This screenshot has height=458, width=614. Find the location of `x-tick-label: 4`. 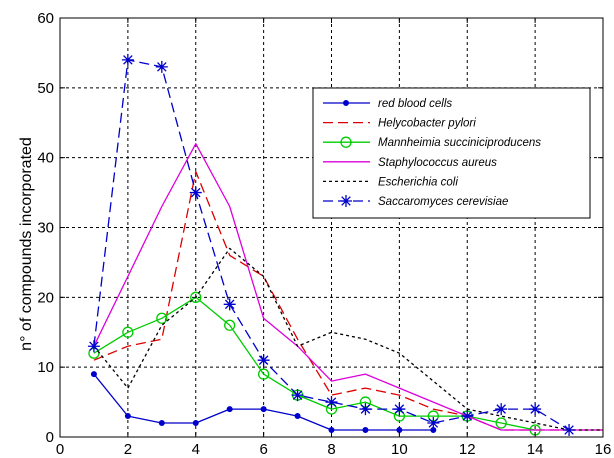

x-tick-label: 4 is located at coordinates (196, 449).